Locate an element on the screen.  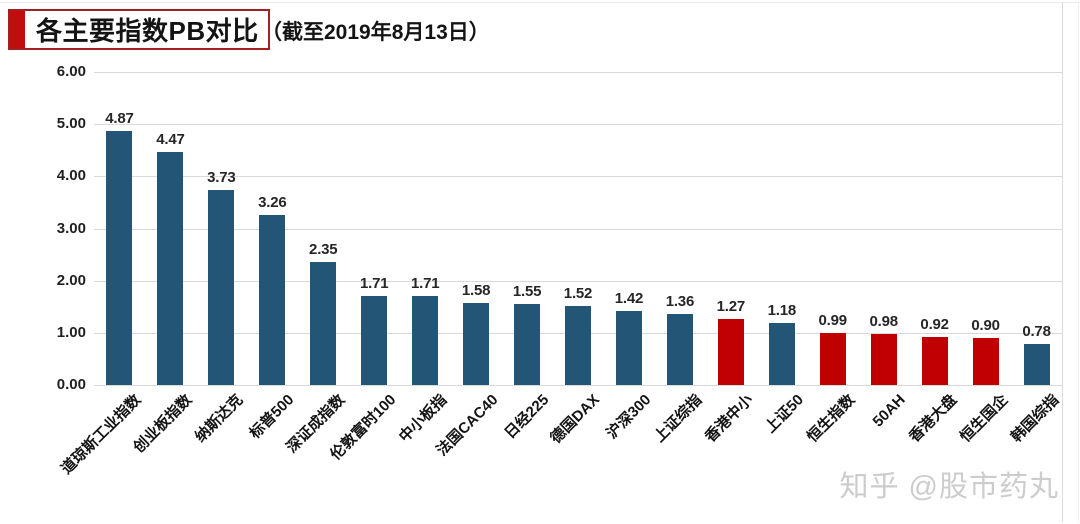
bar-value-label: 0.92 is located at coordinates (934, 324).